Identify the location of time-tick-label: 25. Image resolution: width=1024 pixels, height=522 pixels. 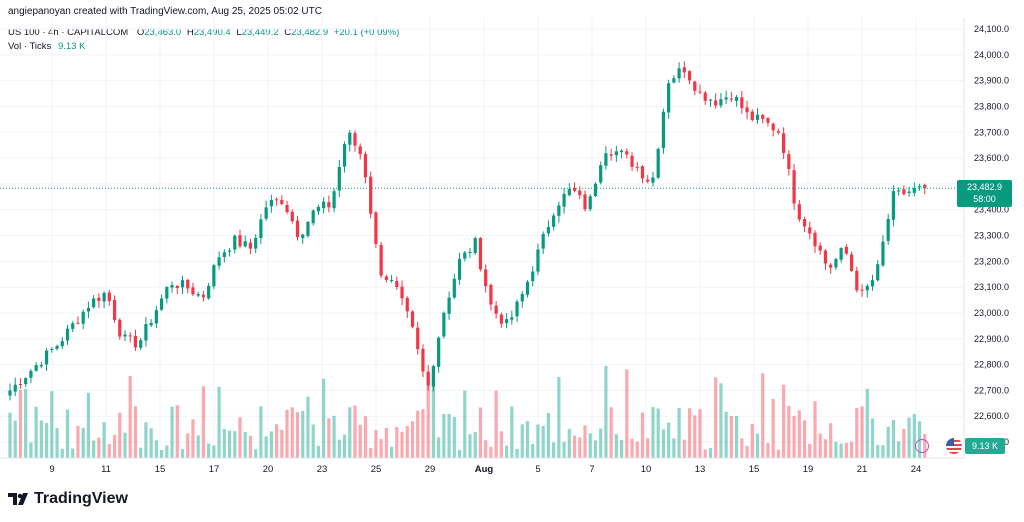
(376, 469).